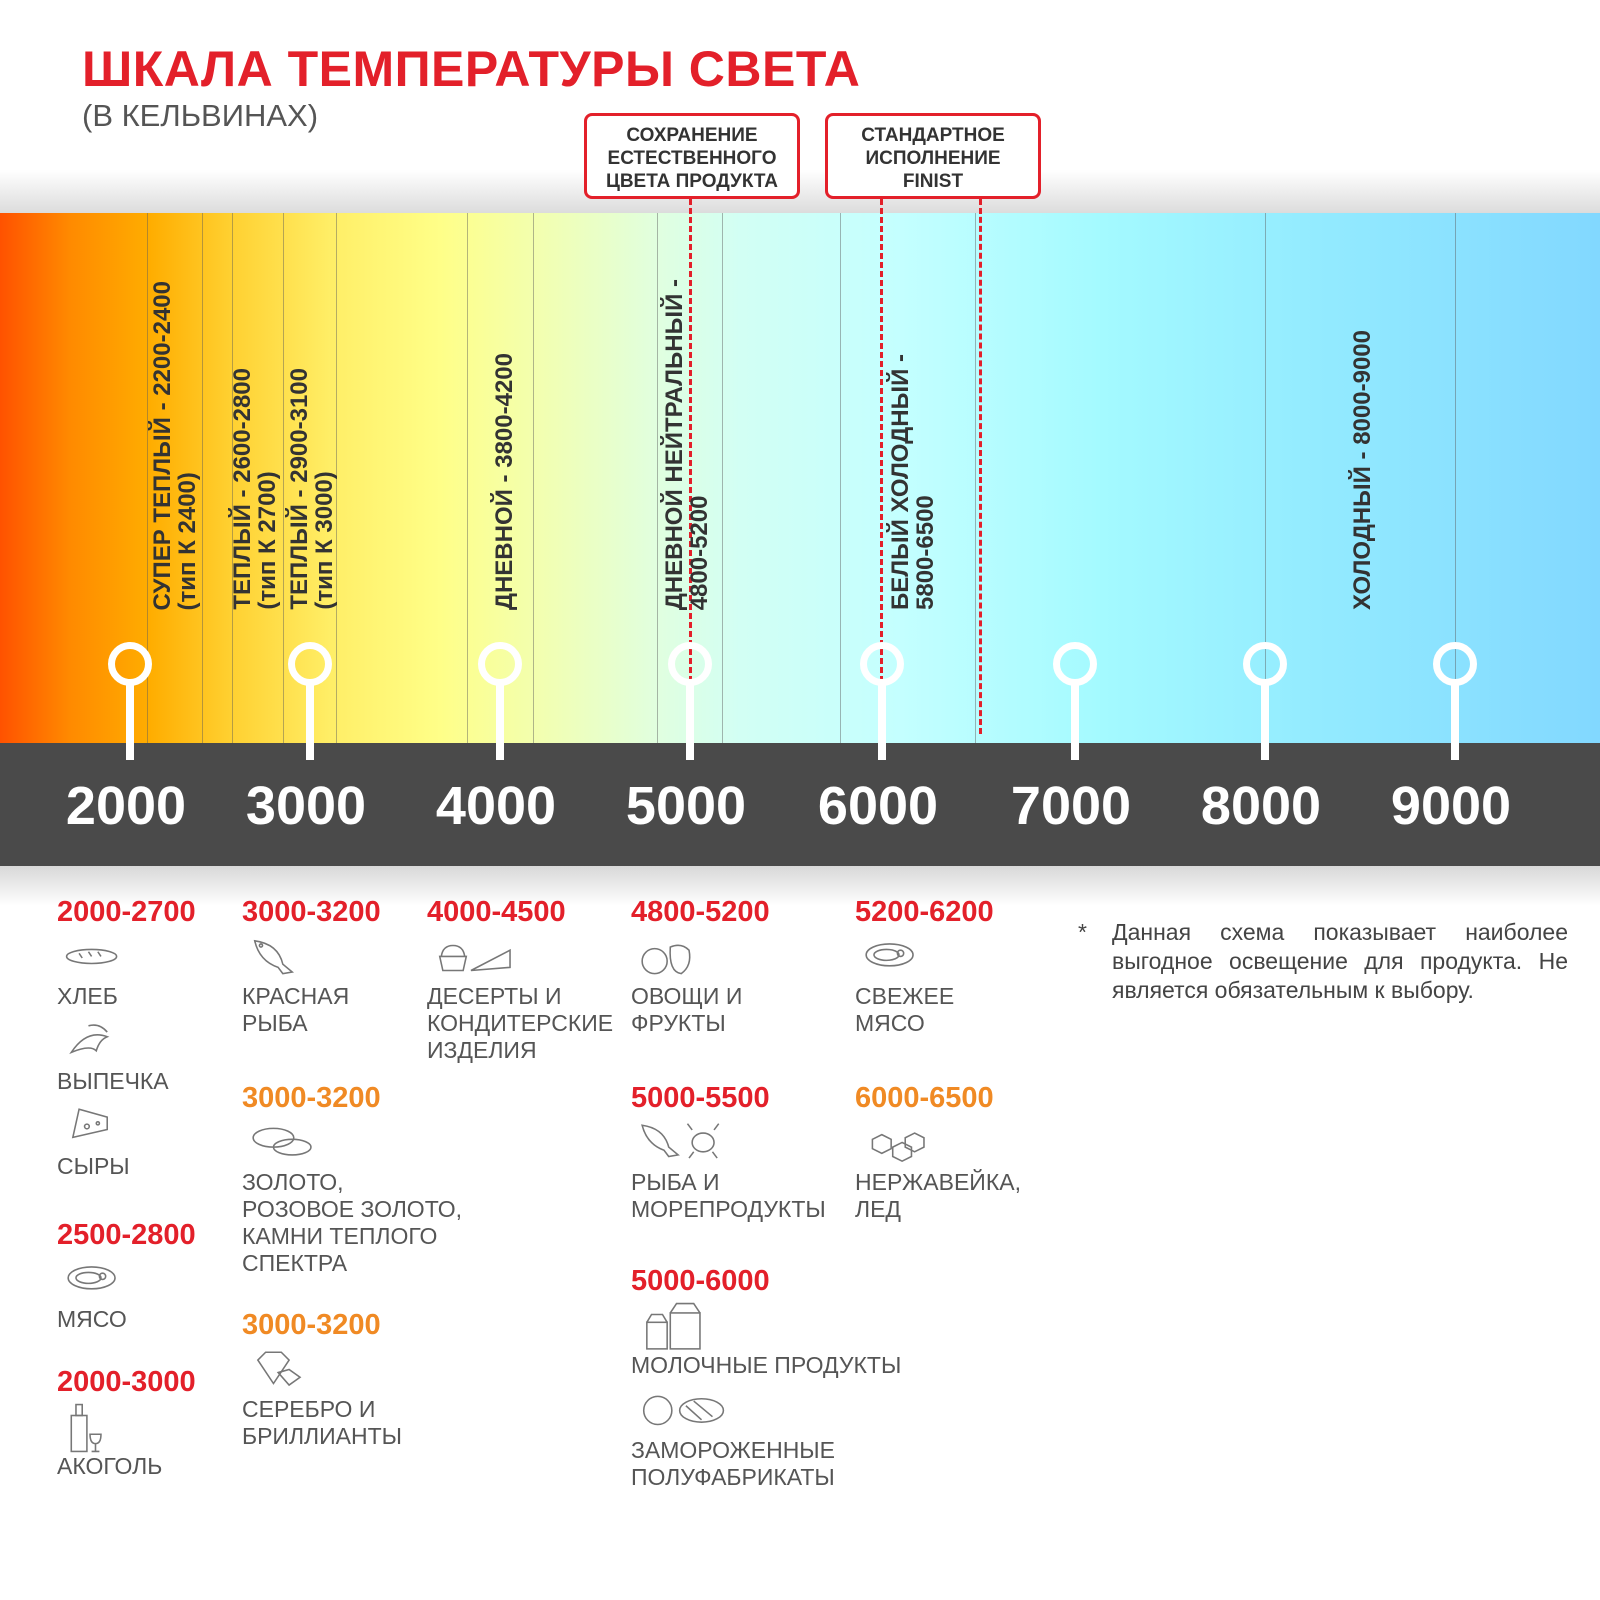 The height and width of the screenshot is (1600, 1600). I want to click on callout-finist-standard: СТАНДАРТНОЕ ИСПОЛНЕНИЕ FINIST, so click(933, 156).